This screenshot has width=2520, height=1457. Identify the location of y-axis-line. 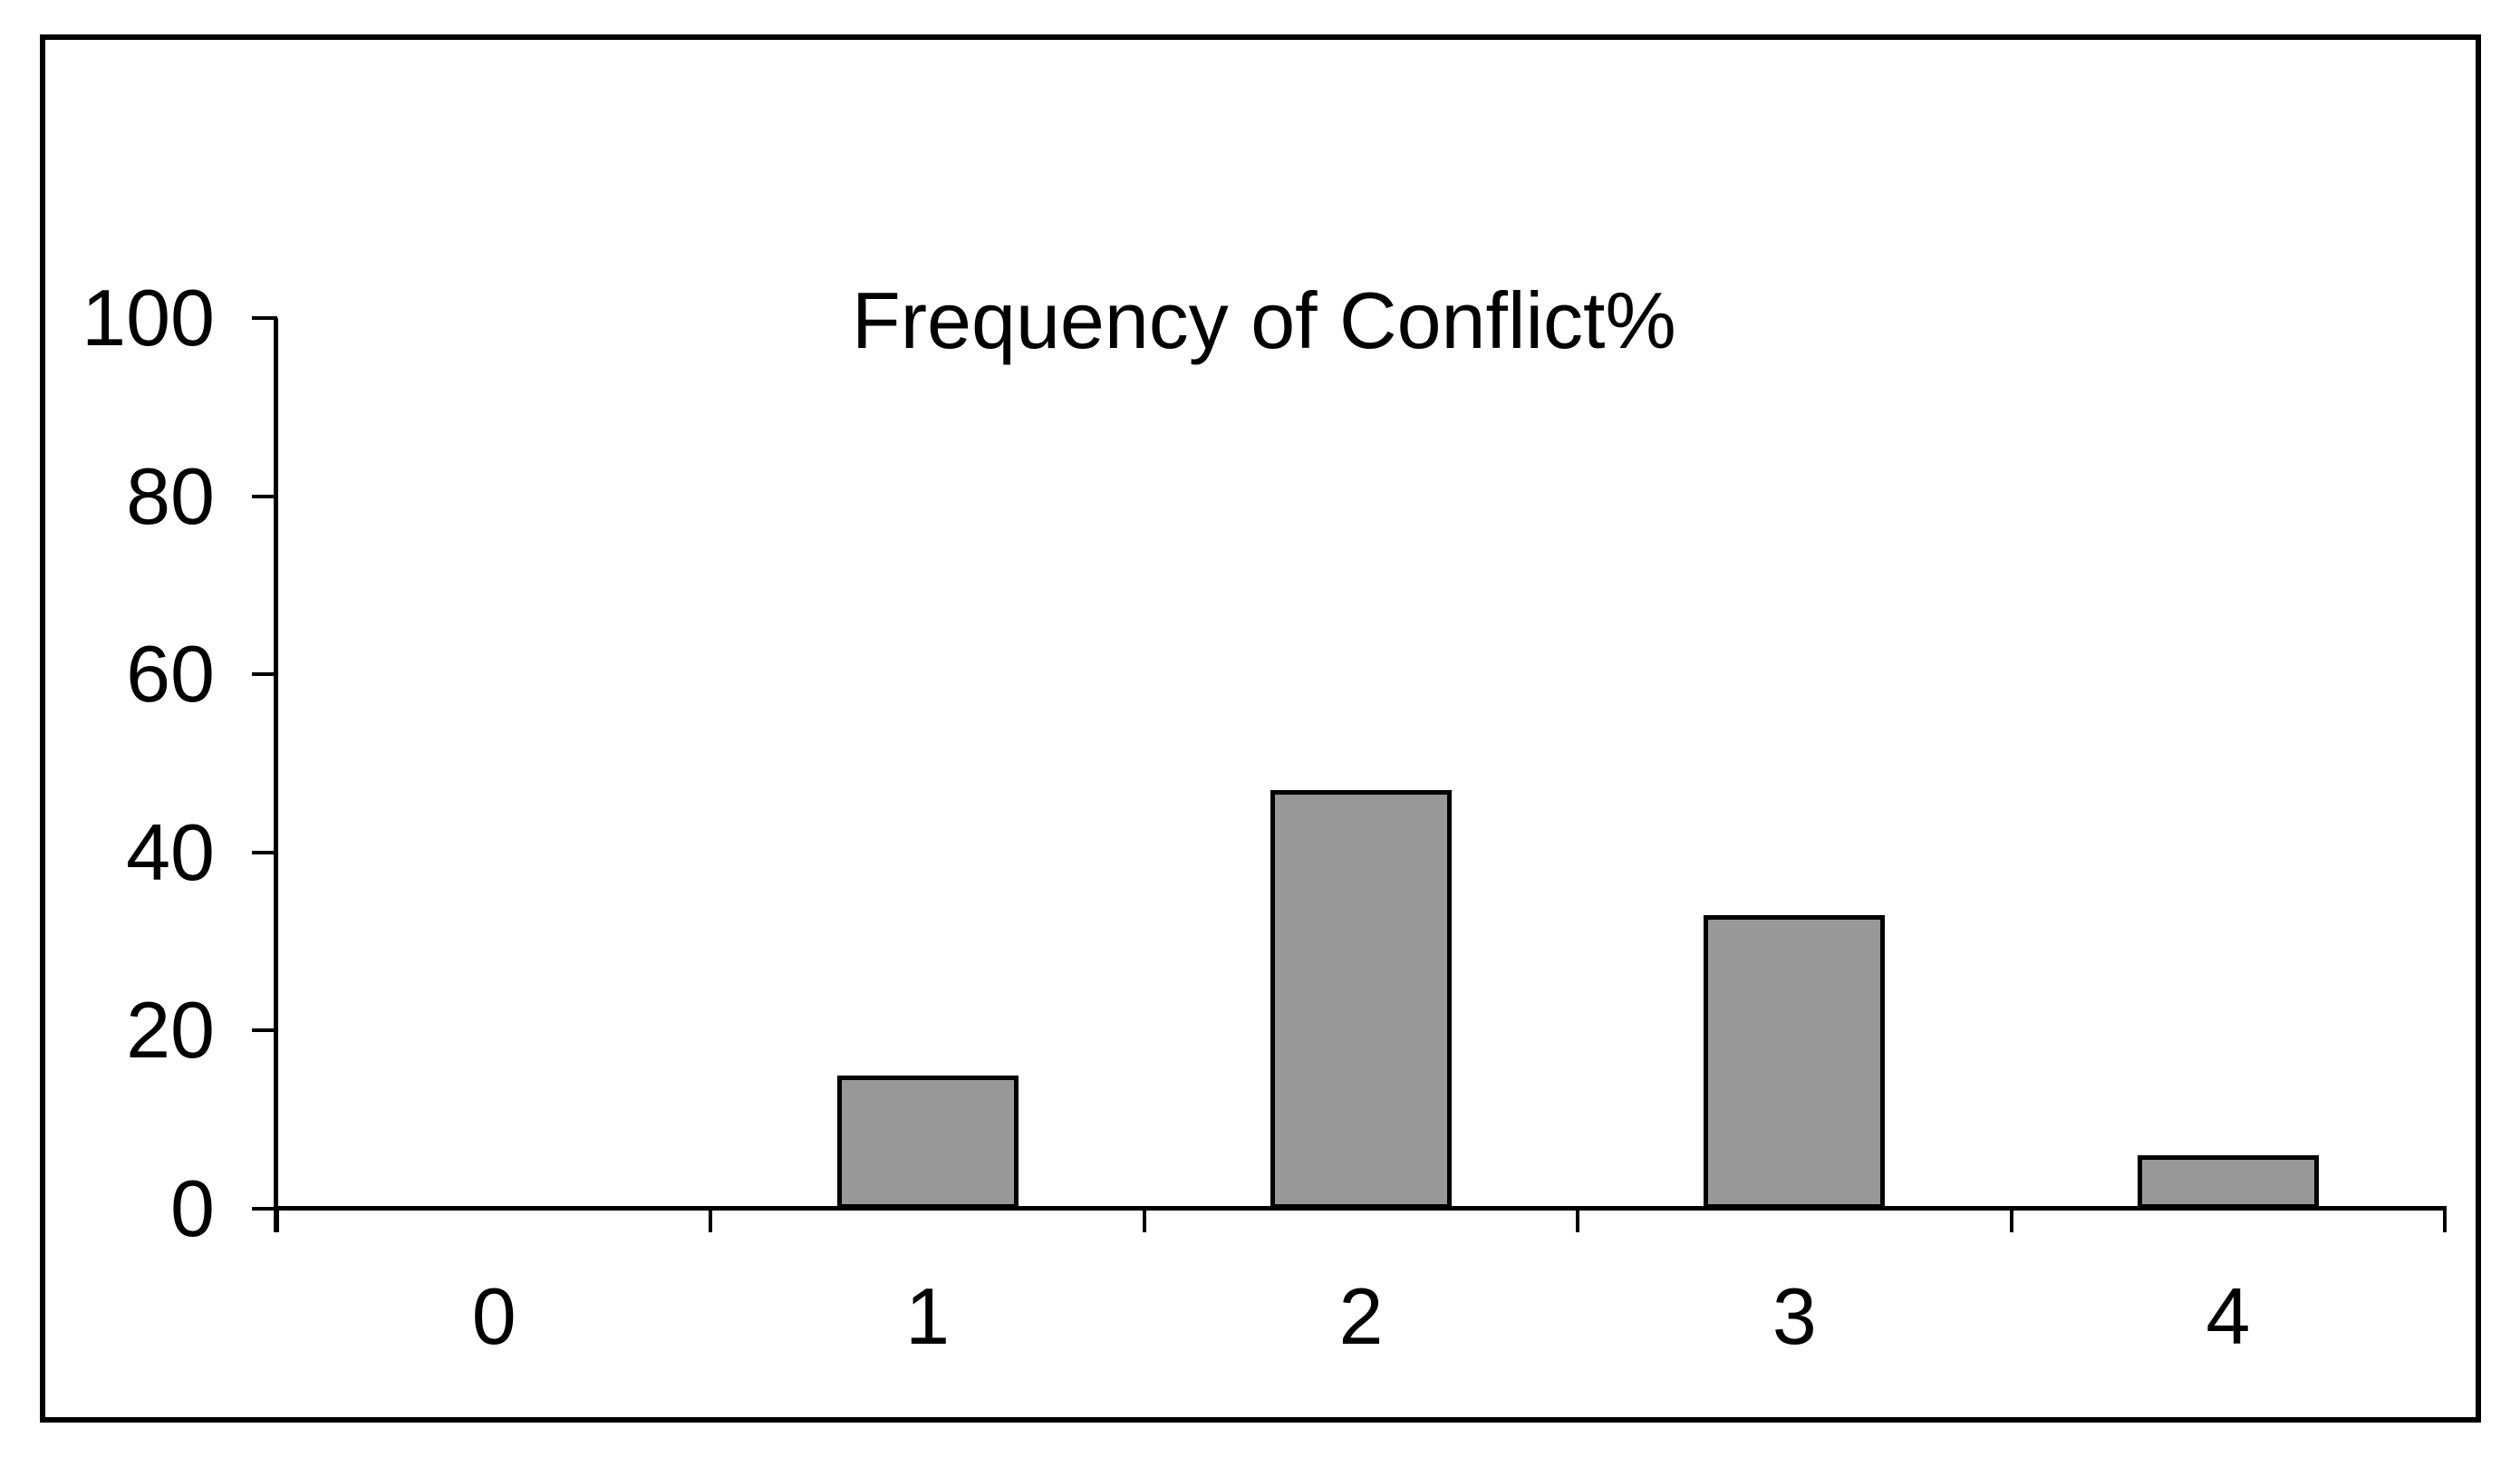
(276, 775).